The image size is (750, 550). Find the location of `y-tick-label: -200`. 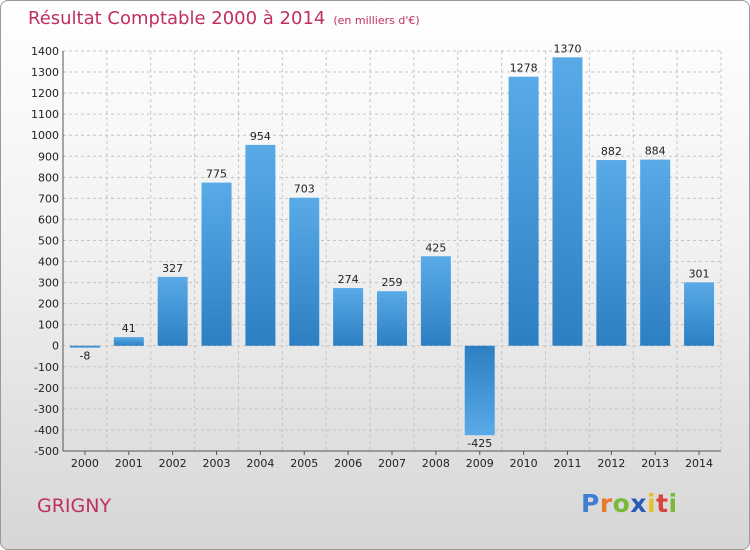

y-tick-label: -200 is located at coordinates (46, 388).